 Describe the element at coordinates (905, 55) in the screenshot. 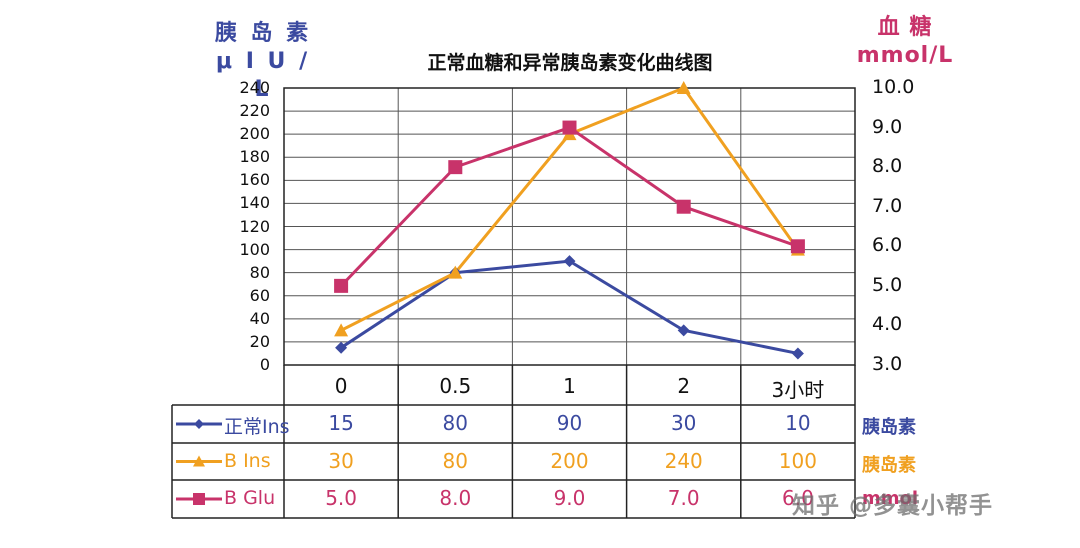

I see `right-axis-label-line2: mmol/L` at that location.